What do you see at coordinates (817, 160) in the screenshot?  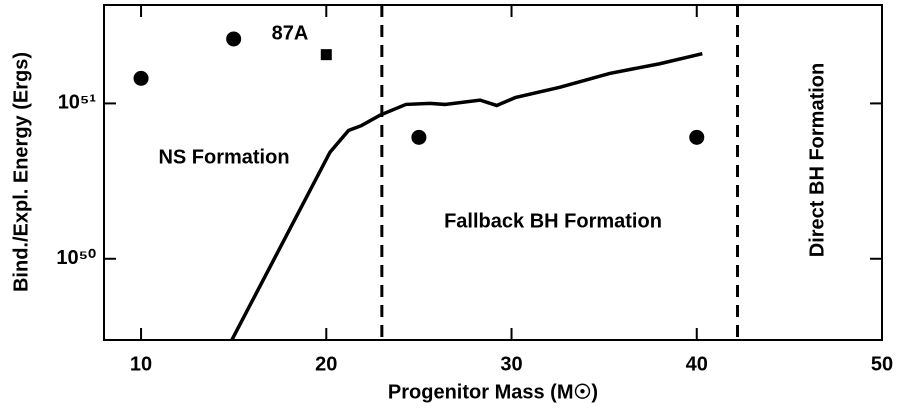 I see `annotation: Direct BH Formation` at bounding box center [817, 160].